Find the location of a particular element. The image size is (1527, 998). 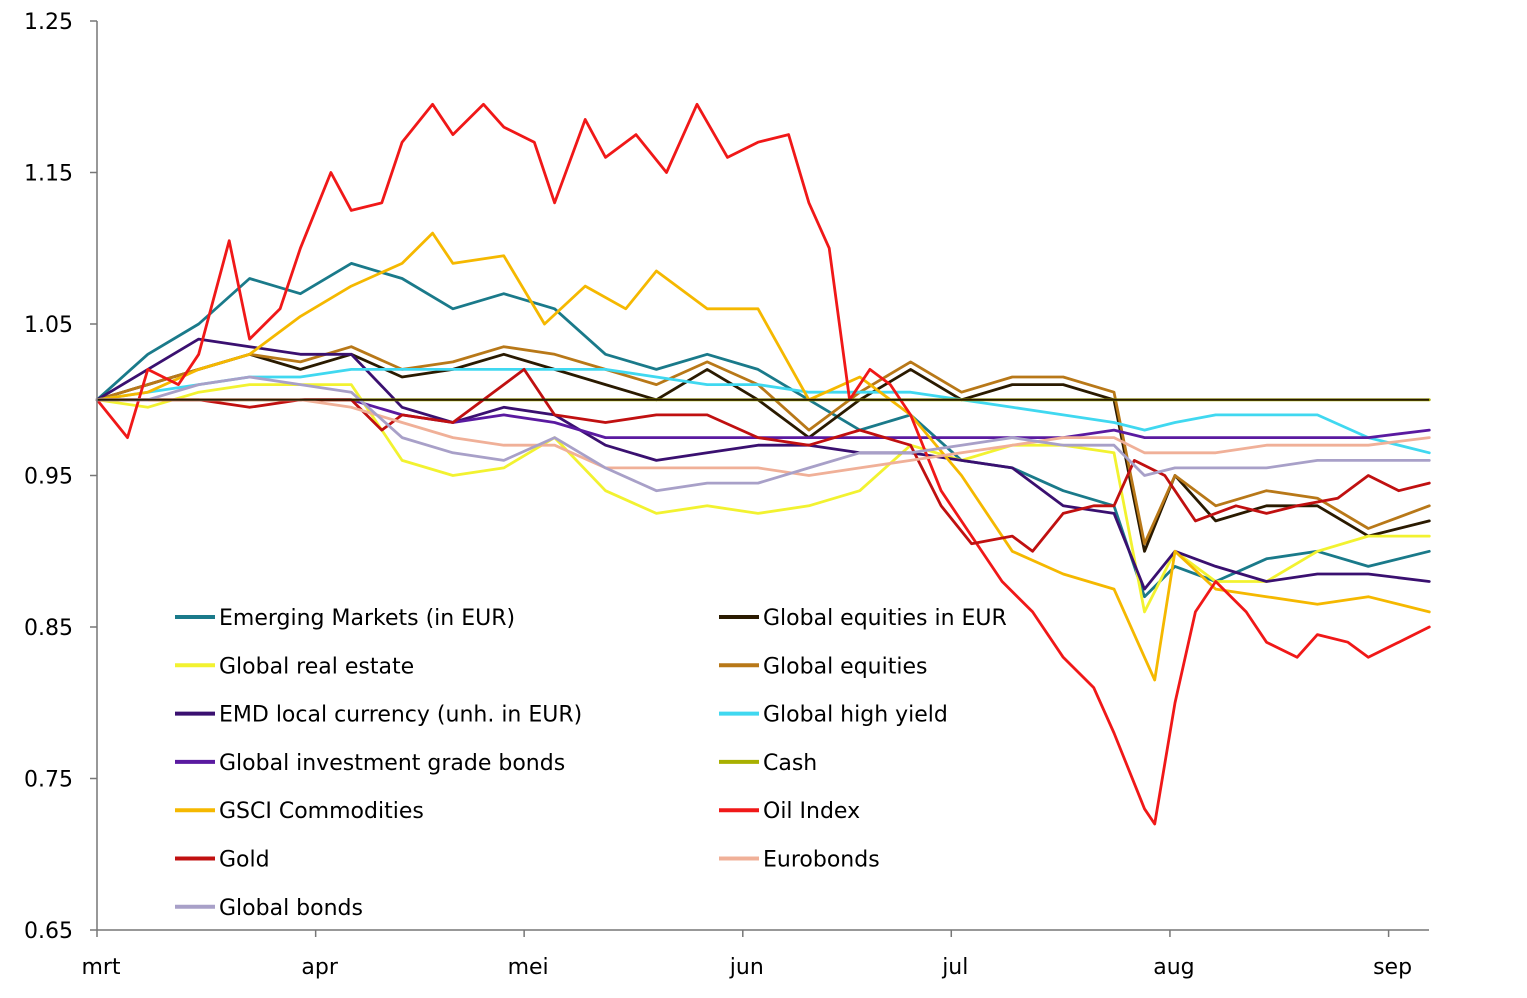

legend-item: Global bonds is located at coordinates (269, 908).